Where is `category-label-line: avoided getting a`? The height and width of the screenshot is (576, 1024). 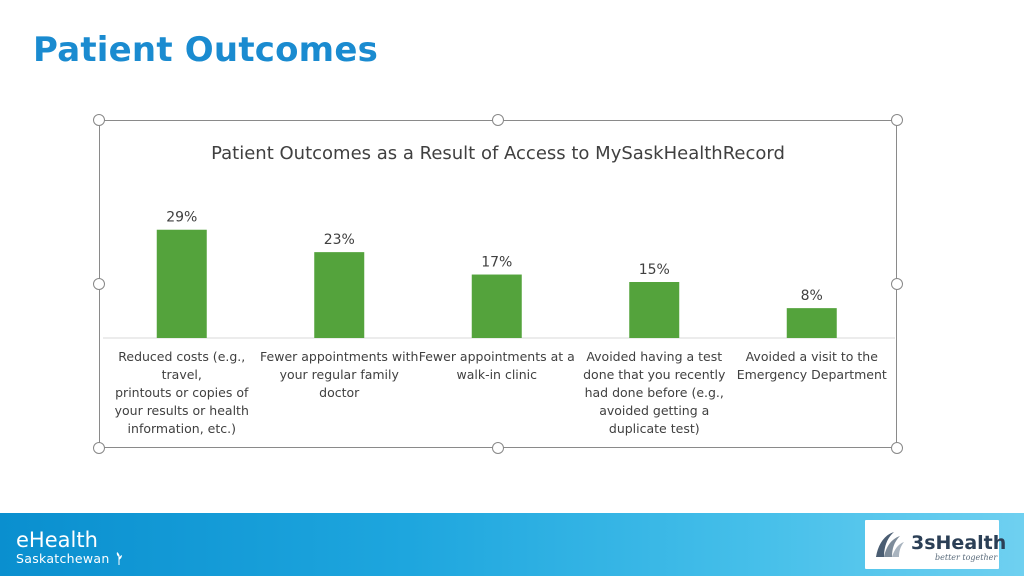
category-label-line: avoided getting a is located at coordinates (654, 410).